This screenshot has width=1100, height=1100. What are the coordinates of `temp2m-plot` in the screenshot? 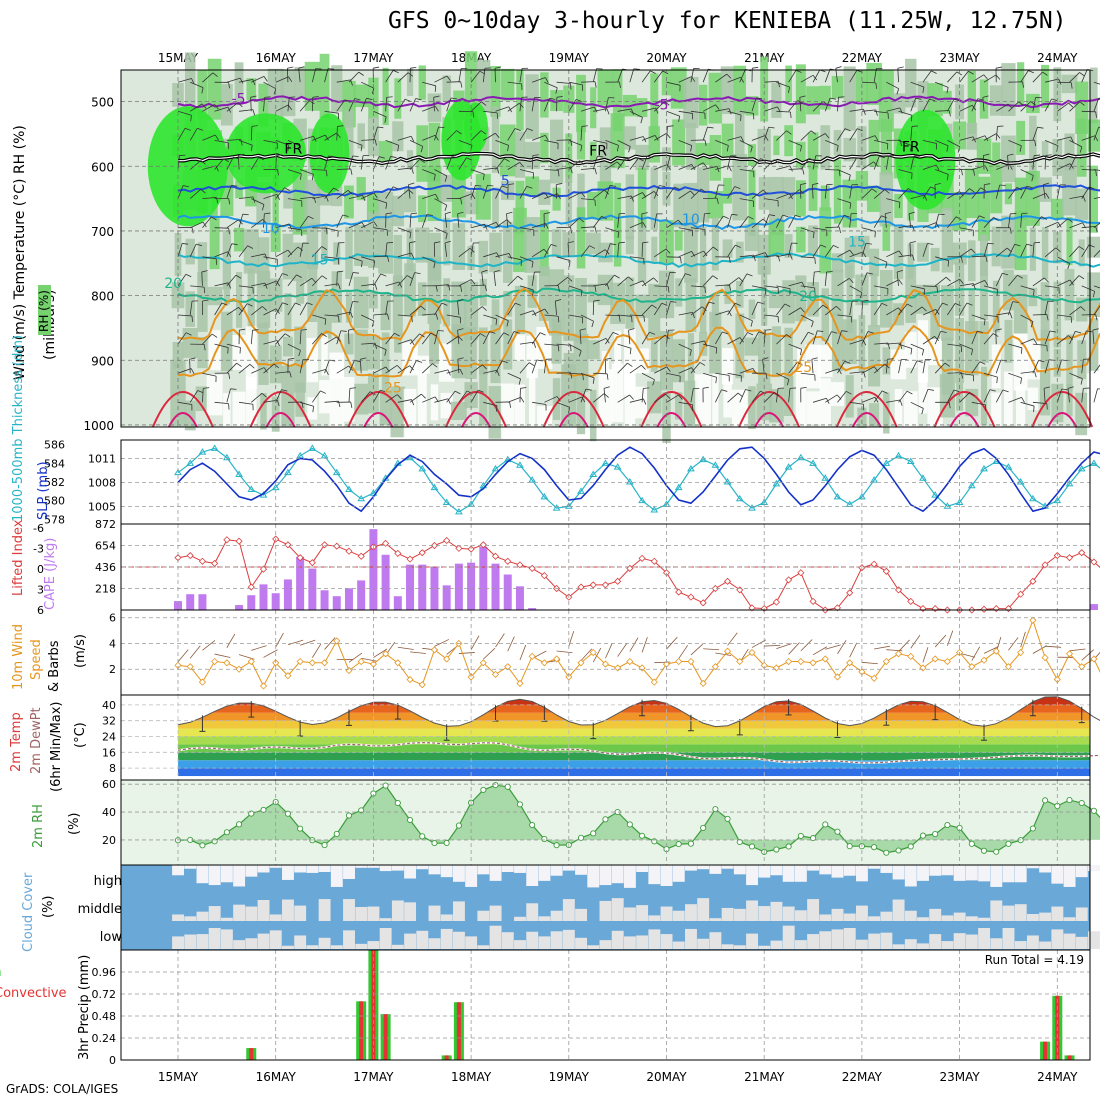 It's located at (638, 736).